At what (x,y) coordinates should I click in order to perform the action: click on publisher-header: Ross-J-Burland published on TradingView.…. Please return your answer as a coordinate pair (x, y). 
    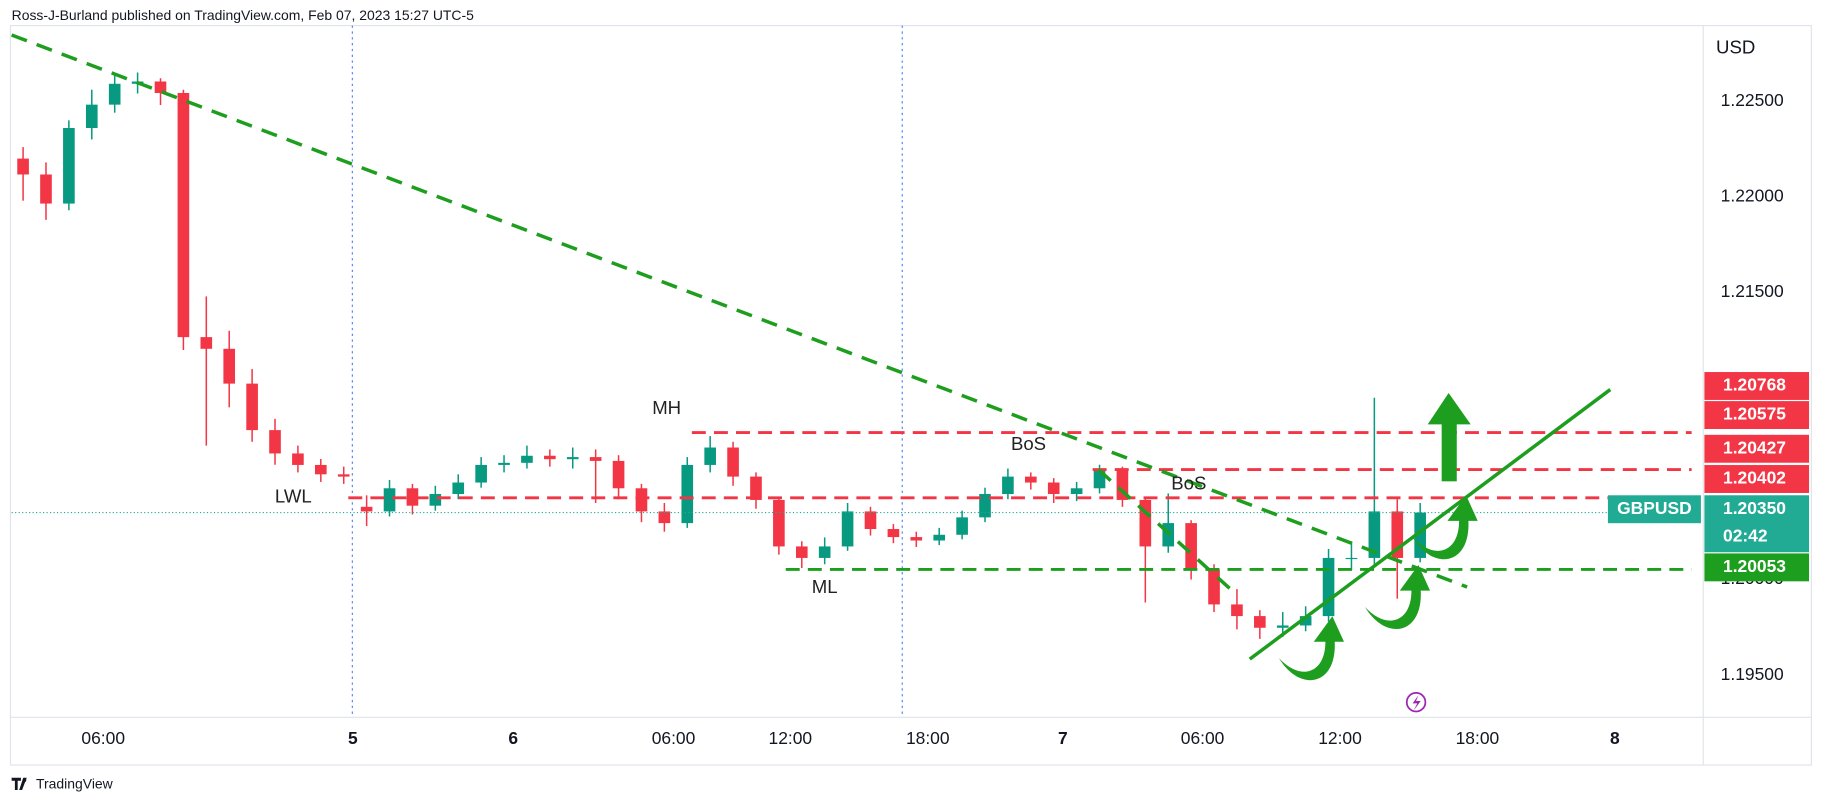
    Looking at the image, I should click on (243, 15).